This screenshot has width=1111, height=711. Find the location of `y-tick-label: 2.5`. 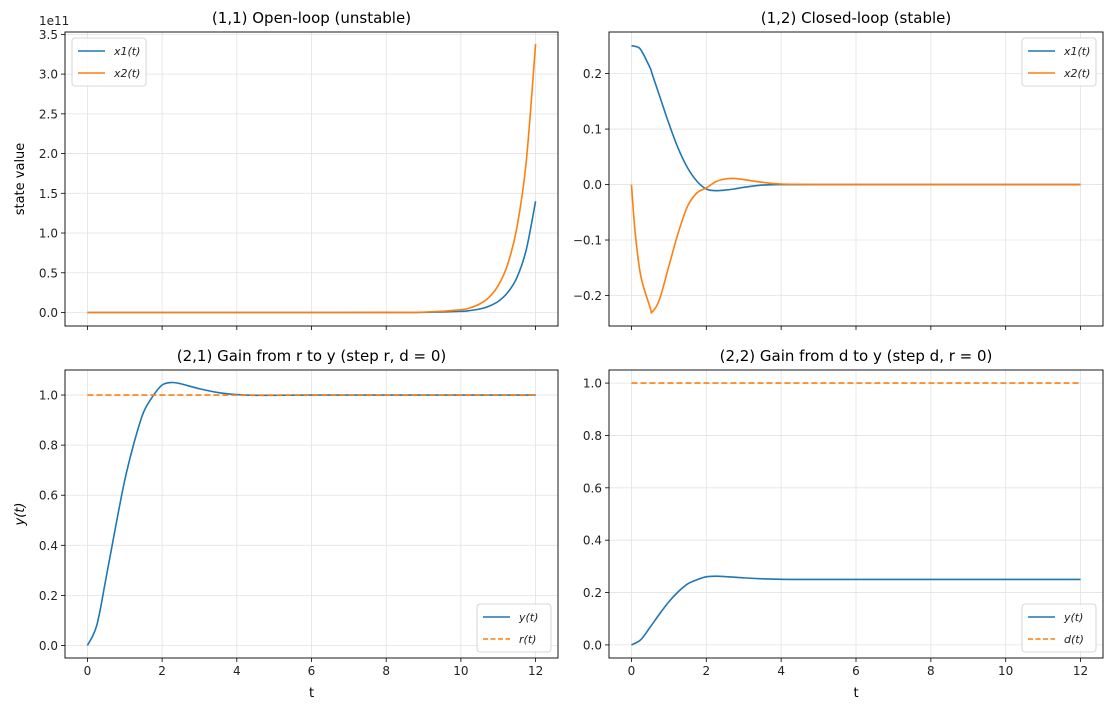

y-tick-label: 2.5 is located at coordinates (48, 114).